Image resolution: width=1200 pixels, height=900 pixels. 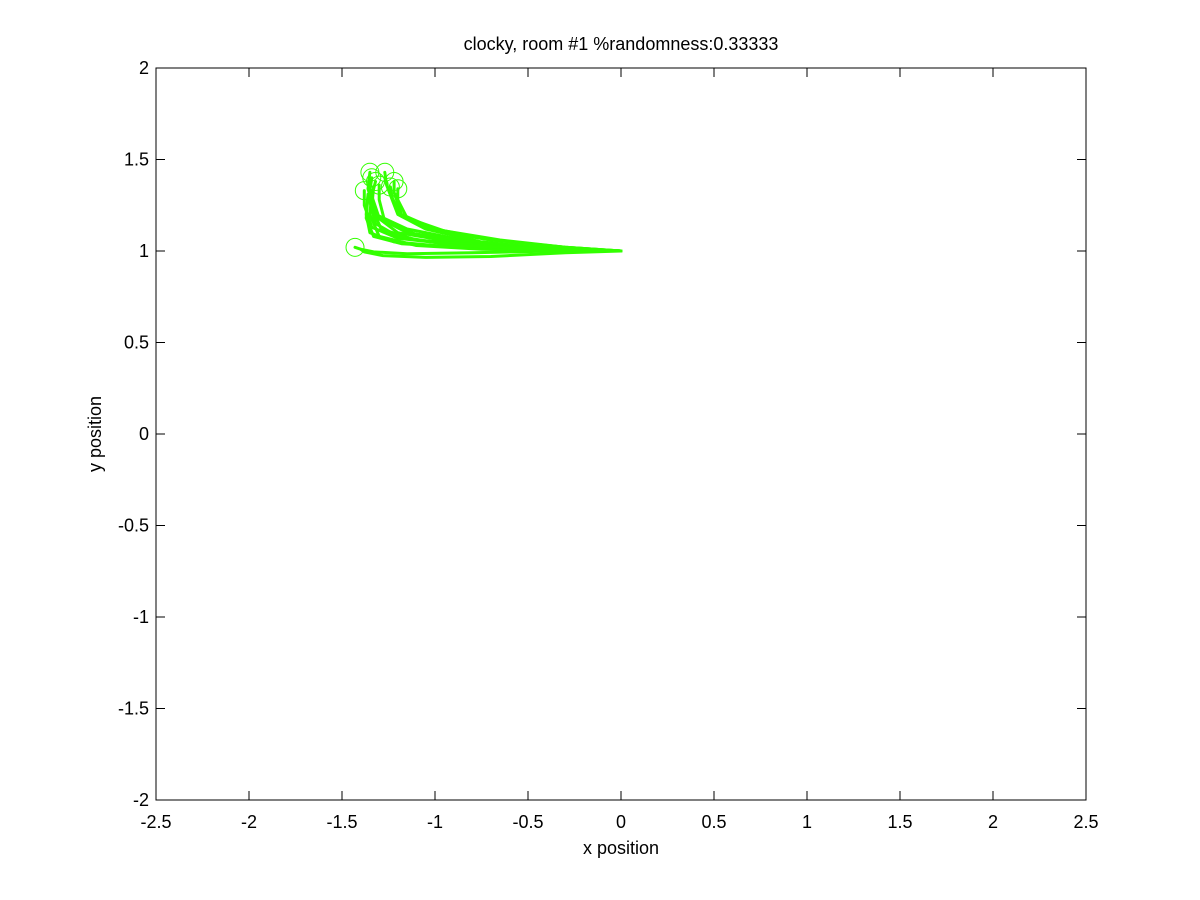 What do you see at coordinates (144, 68) in the screenshot?
I see `y-tick-label: 2` at bounding box center [144, 68].